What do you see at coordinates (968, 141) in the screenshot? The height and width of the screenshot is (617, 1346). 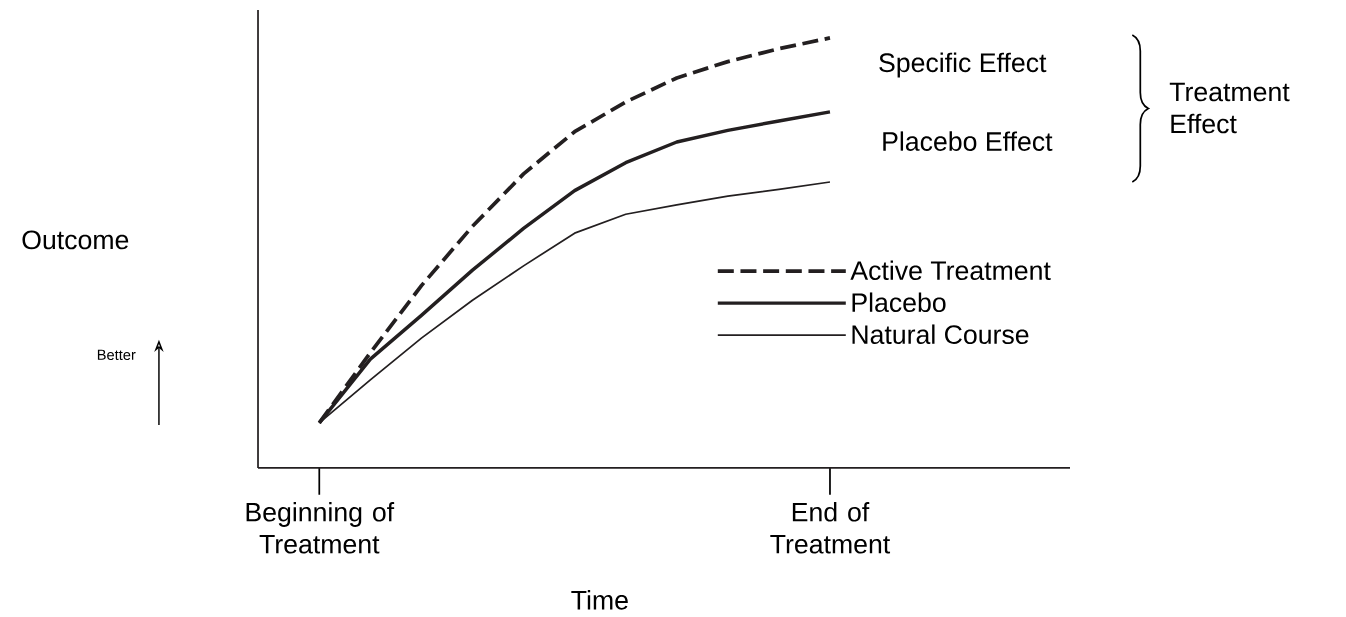 I see `text: Placebo Effect` at bounding box center [968, 141].